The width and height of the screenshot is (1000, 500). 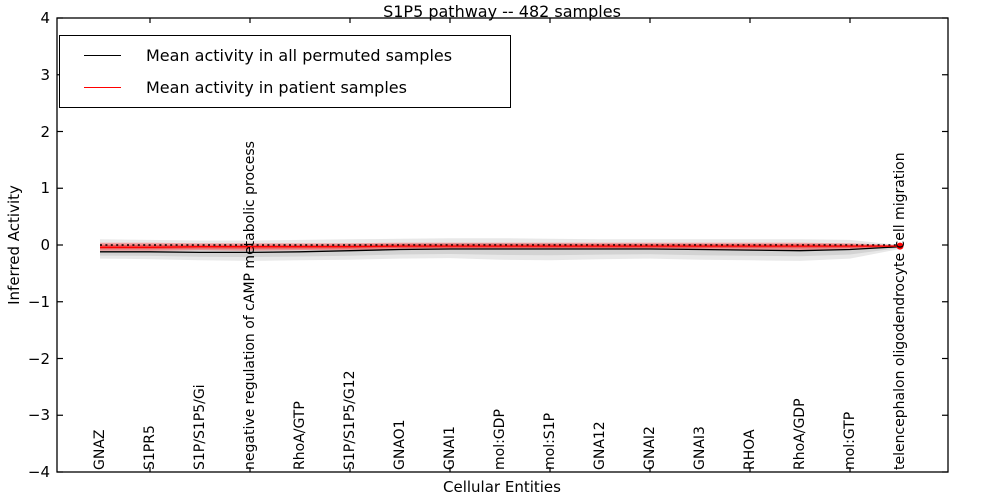 I want to click on legend-line-sample-red, so click(x=102, y=88).